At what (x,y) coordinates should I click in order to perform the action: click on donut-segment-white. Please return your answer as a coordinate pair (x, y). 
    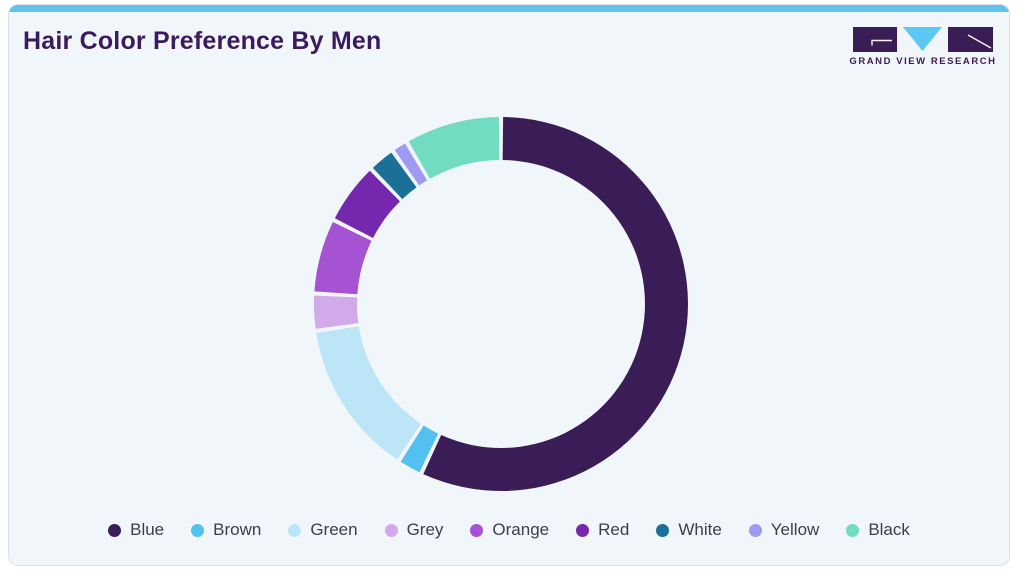
    Looking at the image, I should click on (394, 176).